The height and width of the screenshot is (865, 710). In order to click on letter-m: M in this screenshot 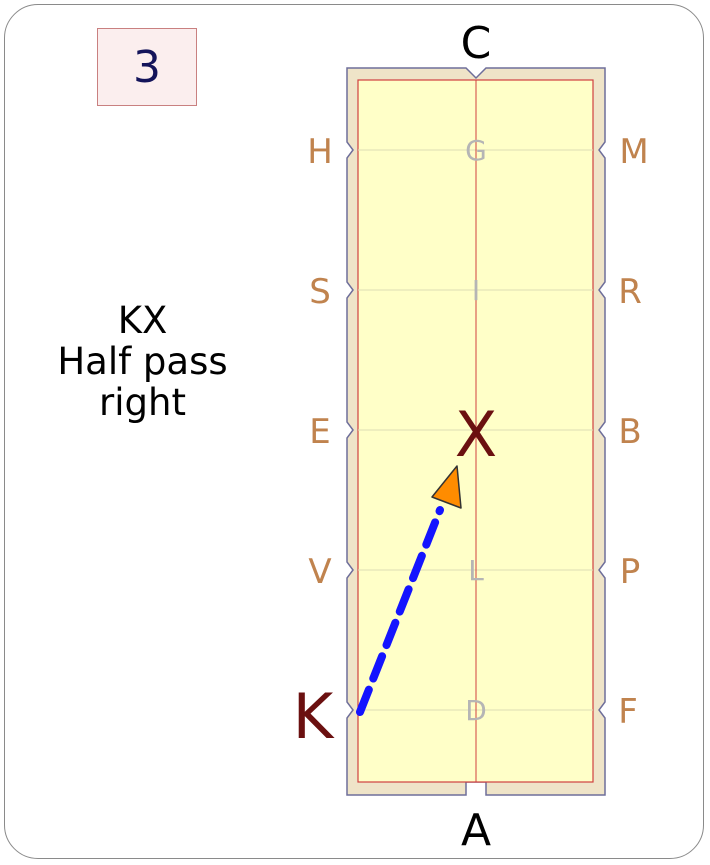, I will do `click(633, 152)`.